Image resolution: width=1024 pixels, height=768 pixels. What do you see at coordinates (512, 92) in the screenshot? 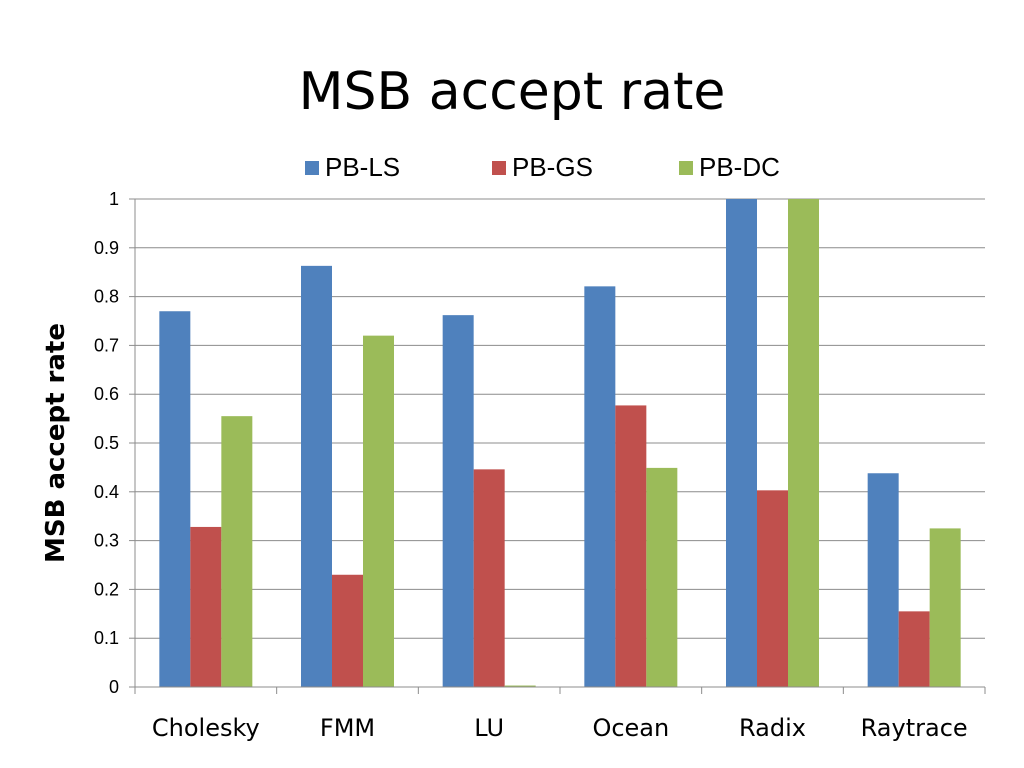
I see `chart-title: MSB accept rate` at bounding box center [512, 92].